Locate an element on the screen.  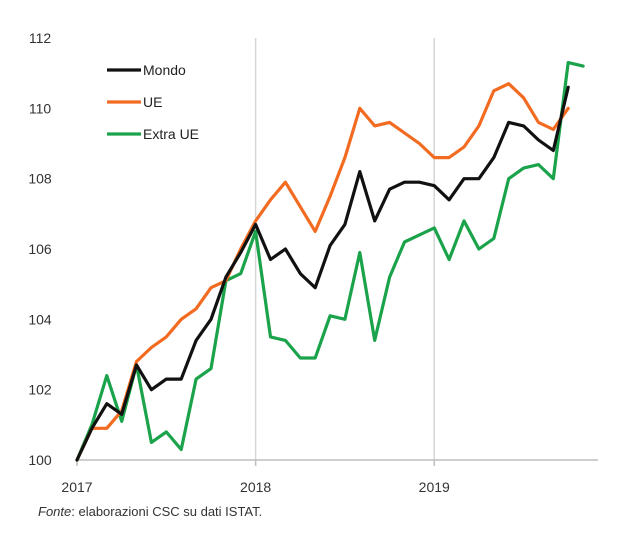
source-note: Fonte: elaborazioni CSC su dati ISTAT. is located at coordinates (150, 511).